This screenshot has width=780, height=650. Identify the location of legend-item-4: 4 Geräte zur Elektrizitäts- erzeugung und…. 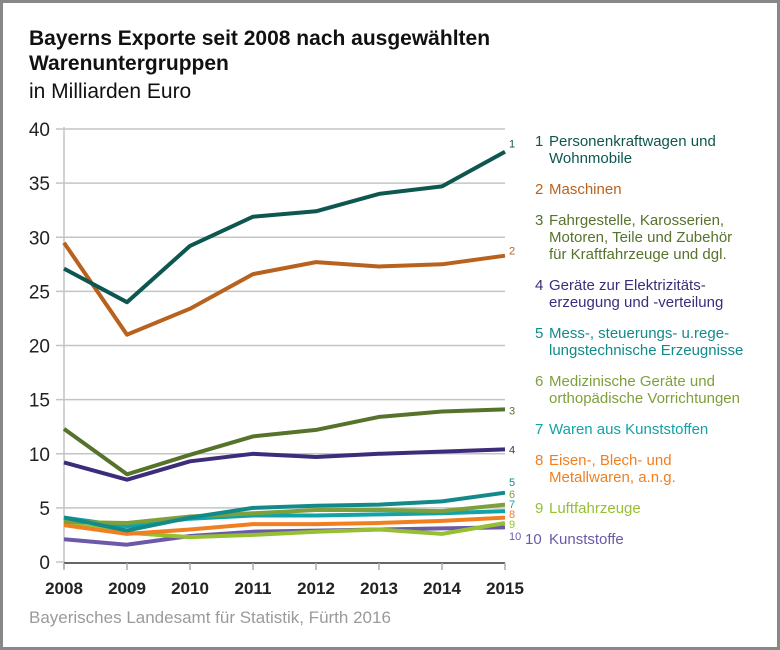
(655, 294).